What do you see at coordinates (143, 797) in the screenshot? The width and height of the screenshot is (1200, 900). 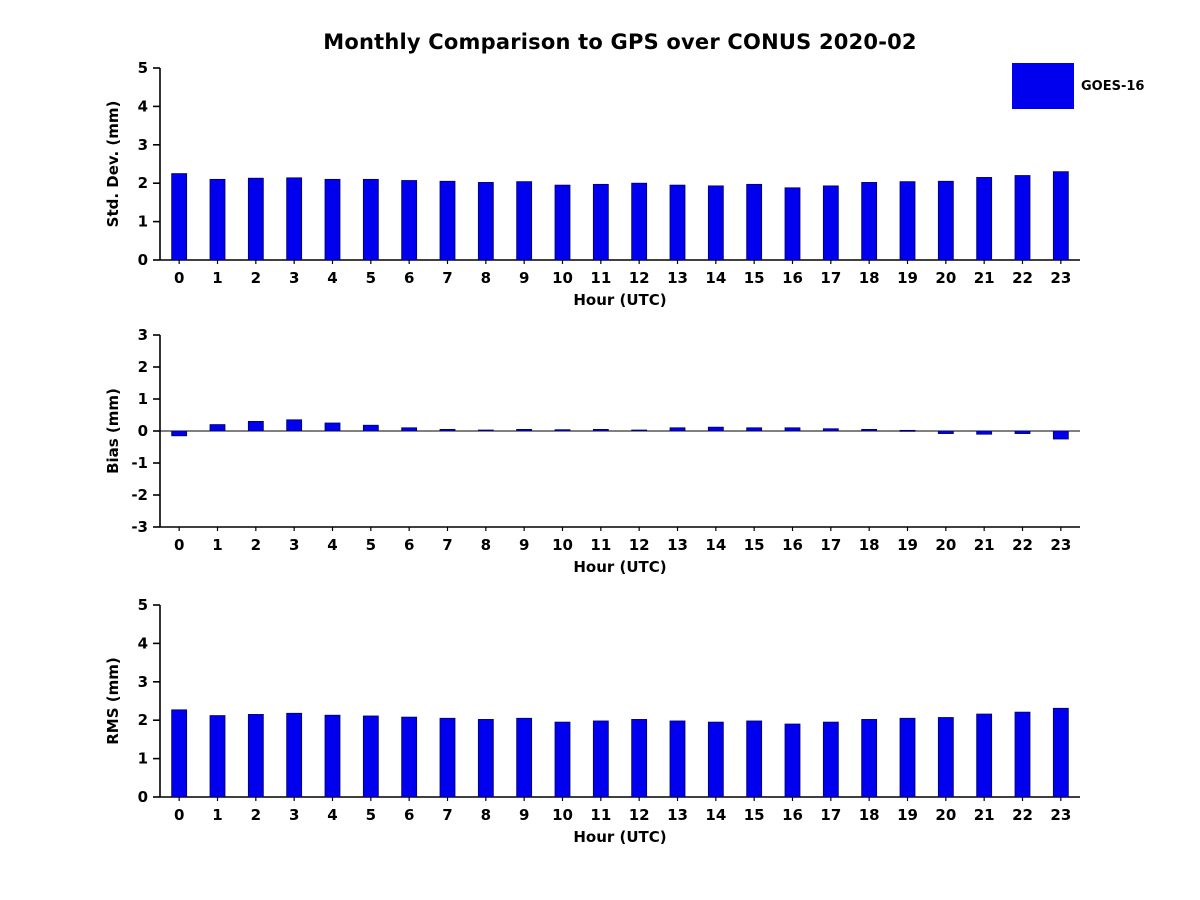 I see `y-tick-label: 0` at bounding box center [143, 797].